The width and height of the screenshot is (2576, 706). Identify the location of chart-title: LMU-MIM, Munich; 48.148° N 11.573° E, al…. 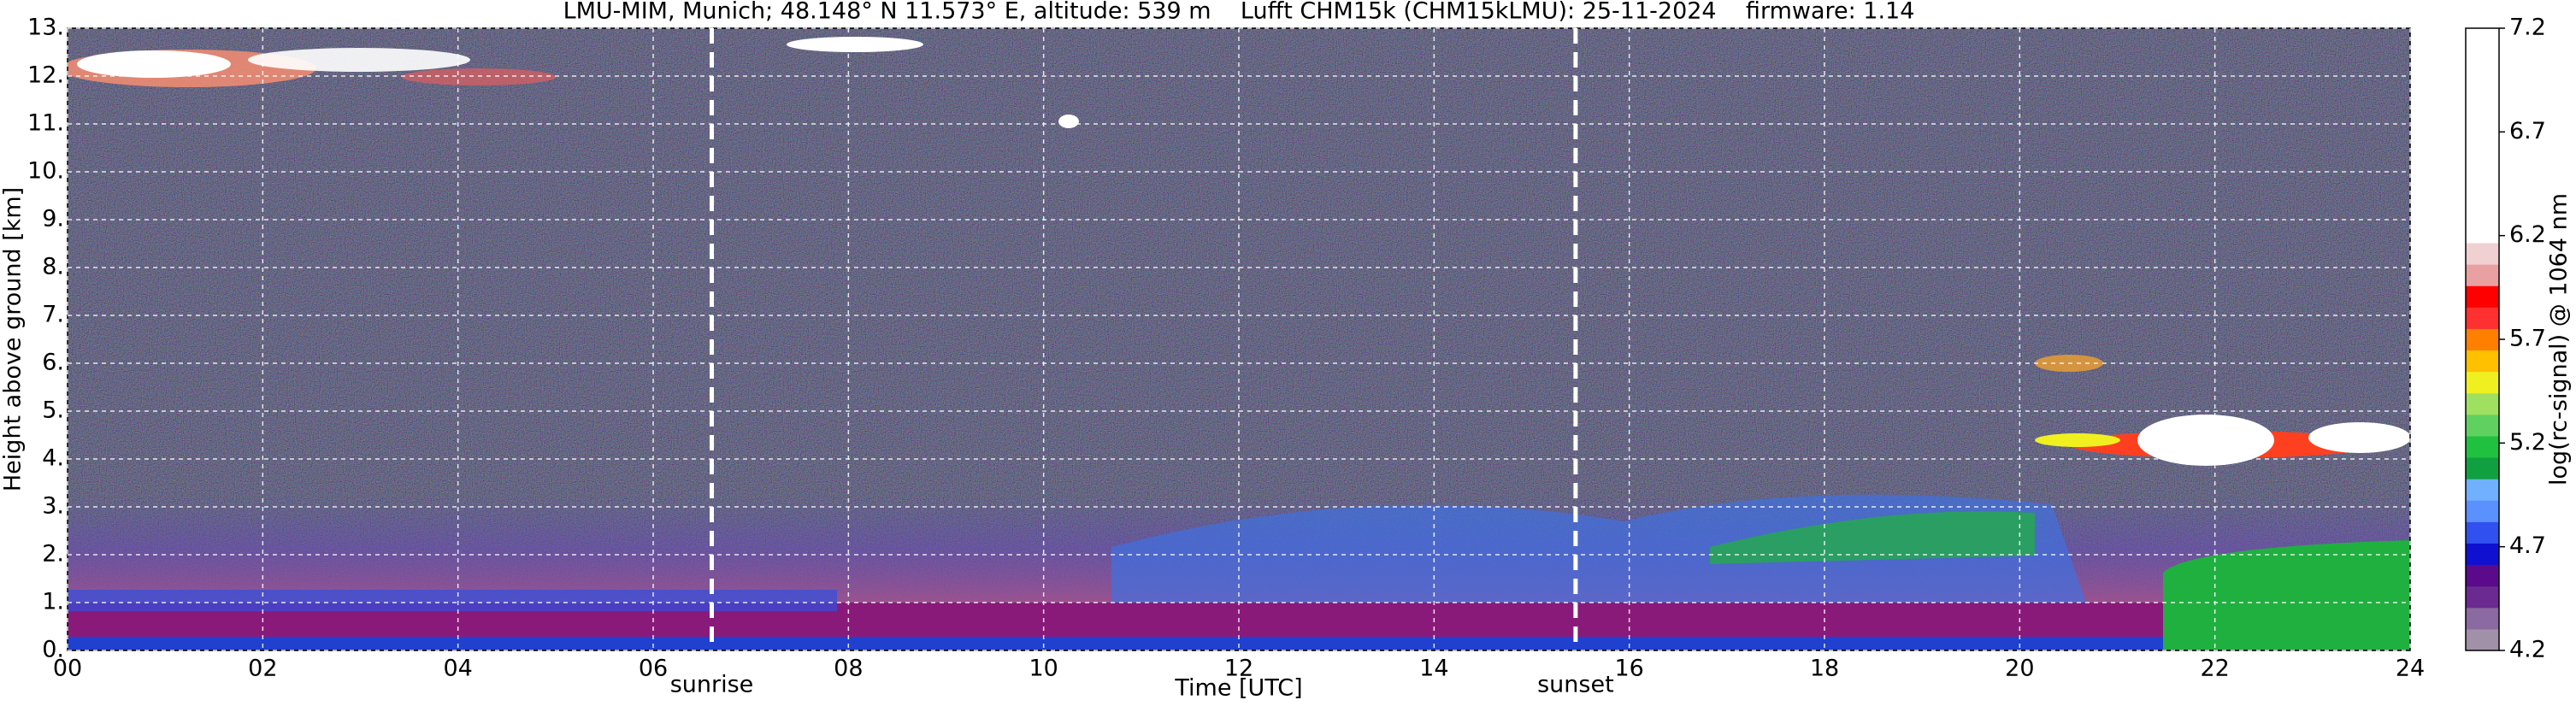
(1239, 12).